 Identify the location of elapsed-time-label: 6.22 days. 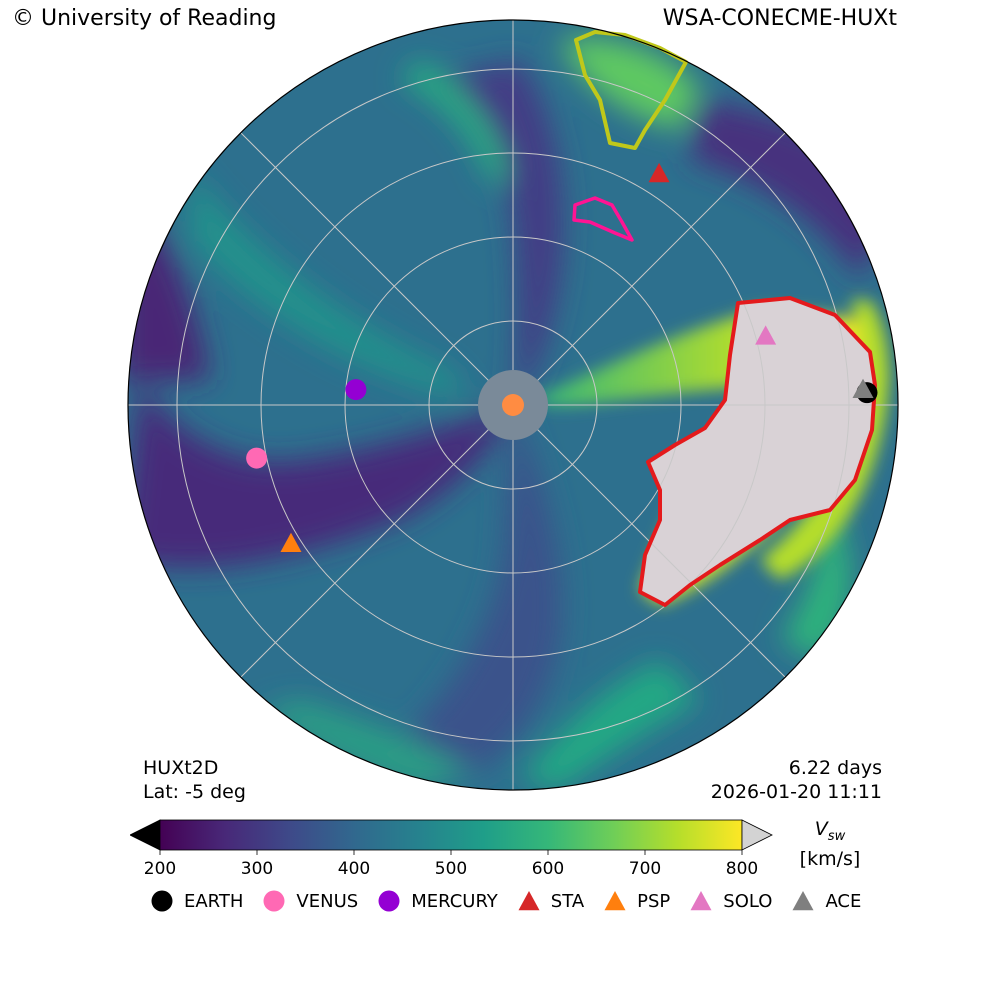
(835, 768).